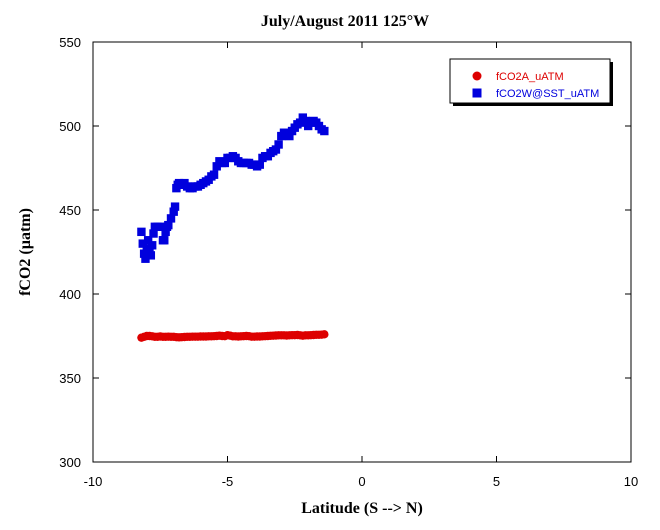  I want to click on legend: fCO2A_uATM fCO2W@SST_uATM, so click(531, 82).